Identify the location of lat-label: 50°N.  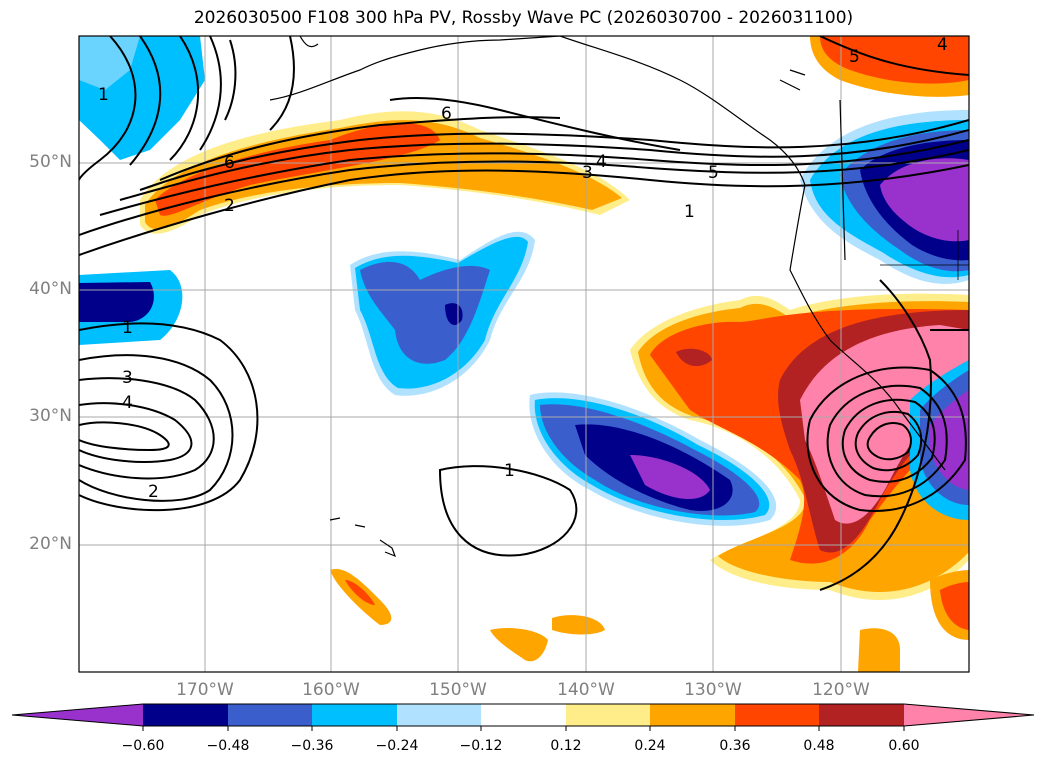
(50, 162).